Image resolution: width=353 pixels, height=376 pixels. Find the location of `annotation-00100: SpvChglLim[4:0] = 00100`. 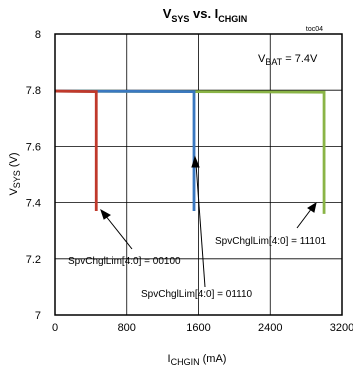

annotation-00100: SpvChglLim[4:0] = 00100 is located at coordinates (124, 261).